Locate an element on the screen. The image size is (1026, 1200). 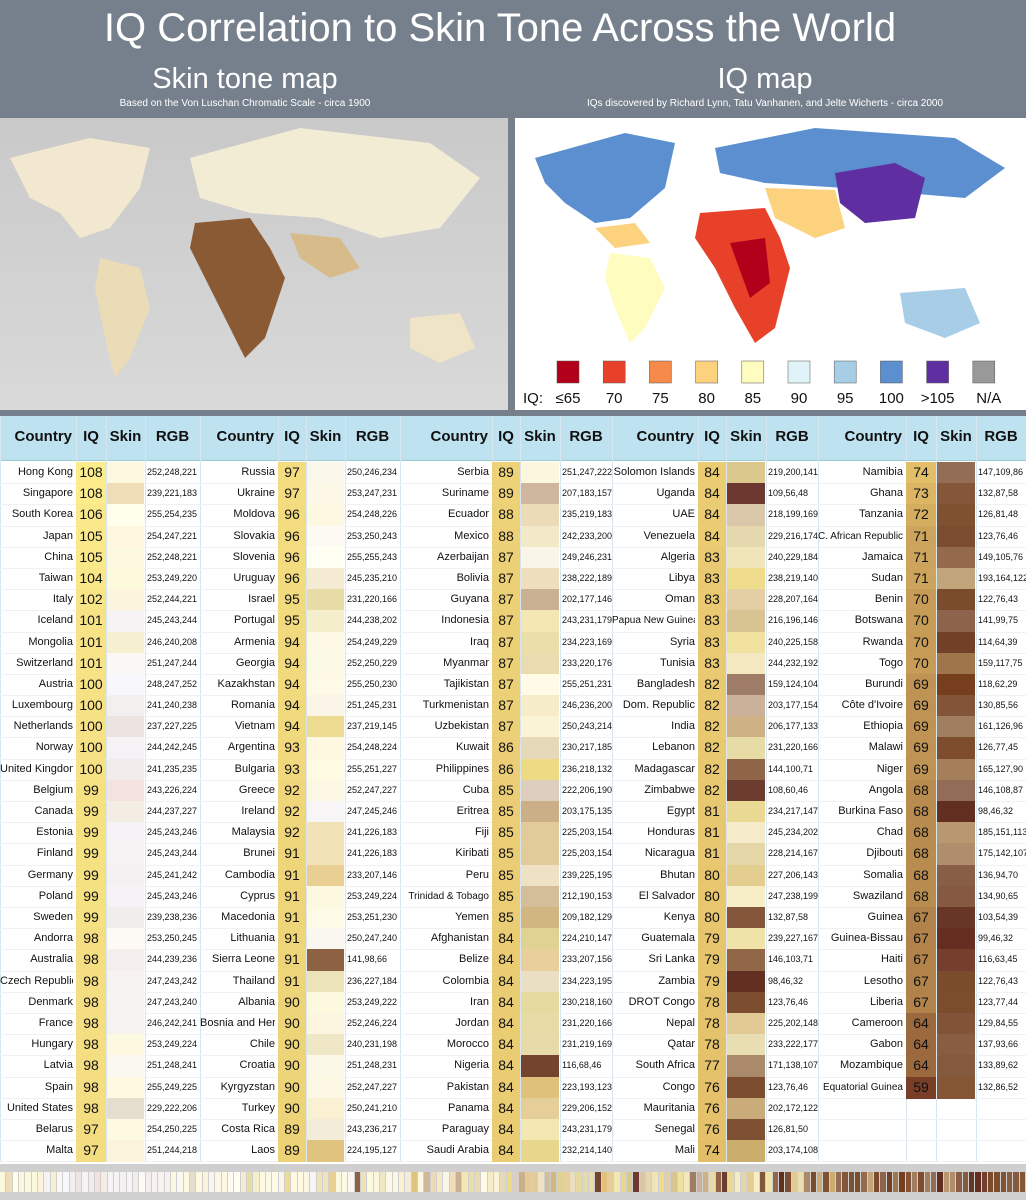
rgb-value: 244,237,227 is located at coordinates (172, 811).